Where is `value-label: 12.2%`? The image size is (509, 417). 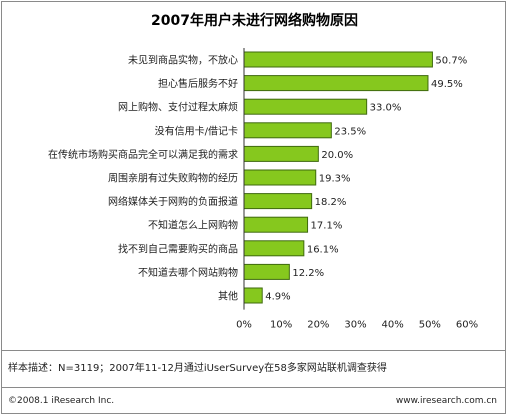 value-label: 12.2% is located at coordinates (308, 273).